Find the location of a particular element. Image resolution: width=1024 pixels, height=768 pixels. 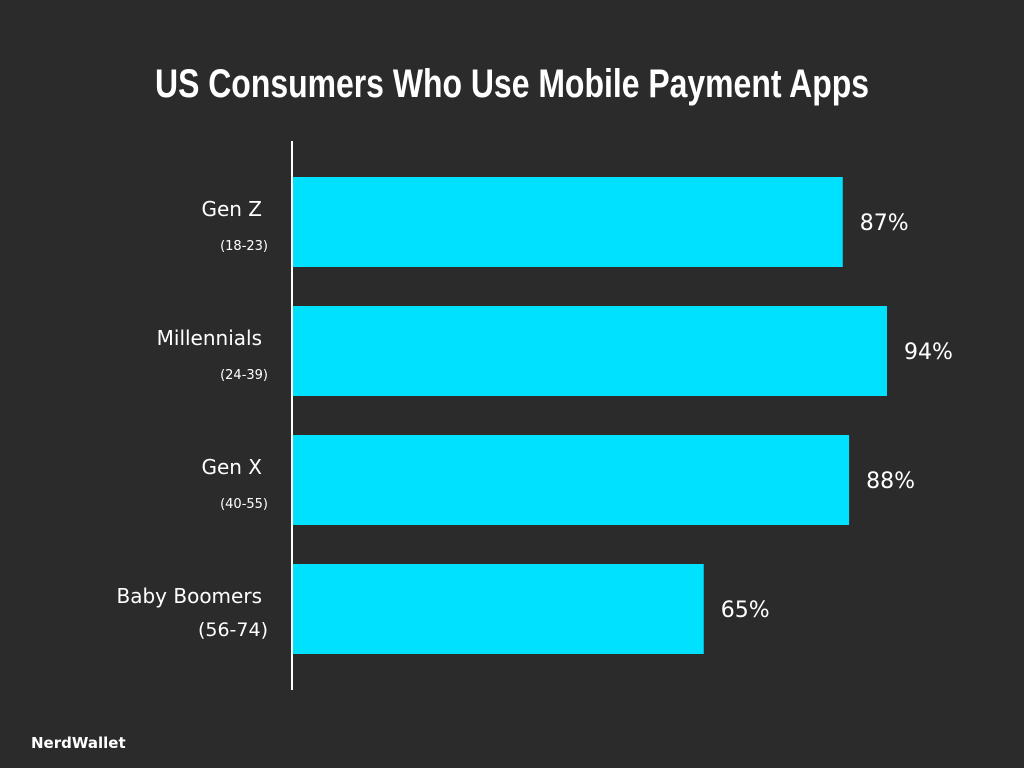

category-label: Gen Z is located at coordinates (231, 209).